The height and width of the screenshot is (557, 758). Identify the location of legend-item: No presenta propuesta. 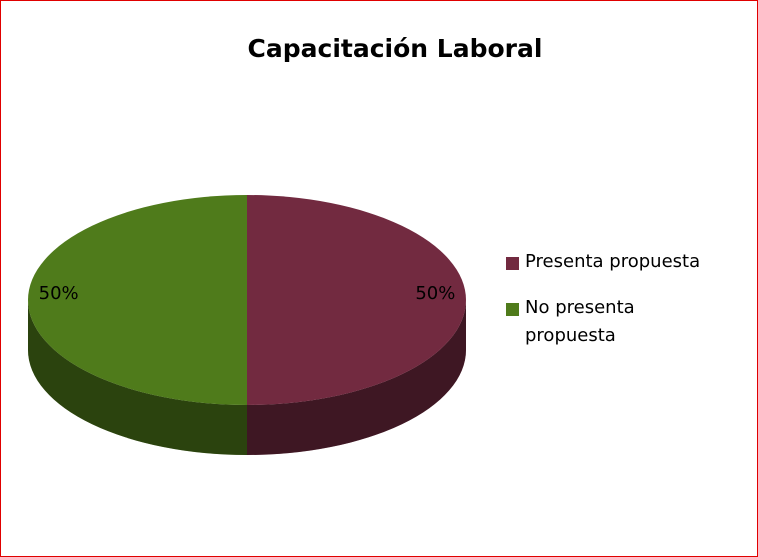
(603, 323).